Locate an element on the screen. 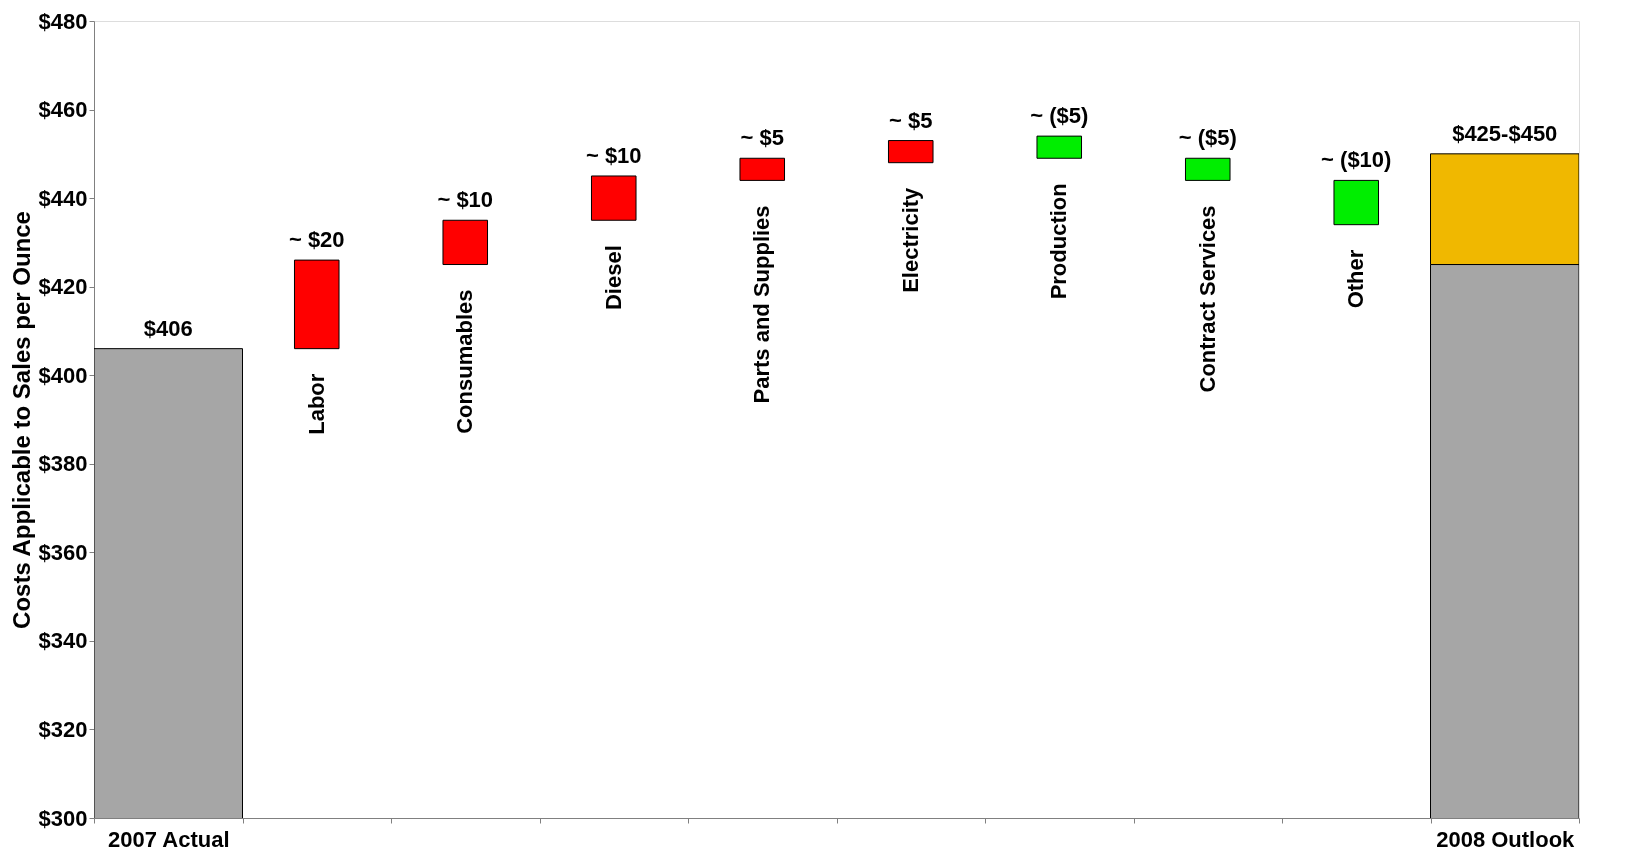  y-tick-label: $340 is located at coordinates (63, 641).